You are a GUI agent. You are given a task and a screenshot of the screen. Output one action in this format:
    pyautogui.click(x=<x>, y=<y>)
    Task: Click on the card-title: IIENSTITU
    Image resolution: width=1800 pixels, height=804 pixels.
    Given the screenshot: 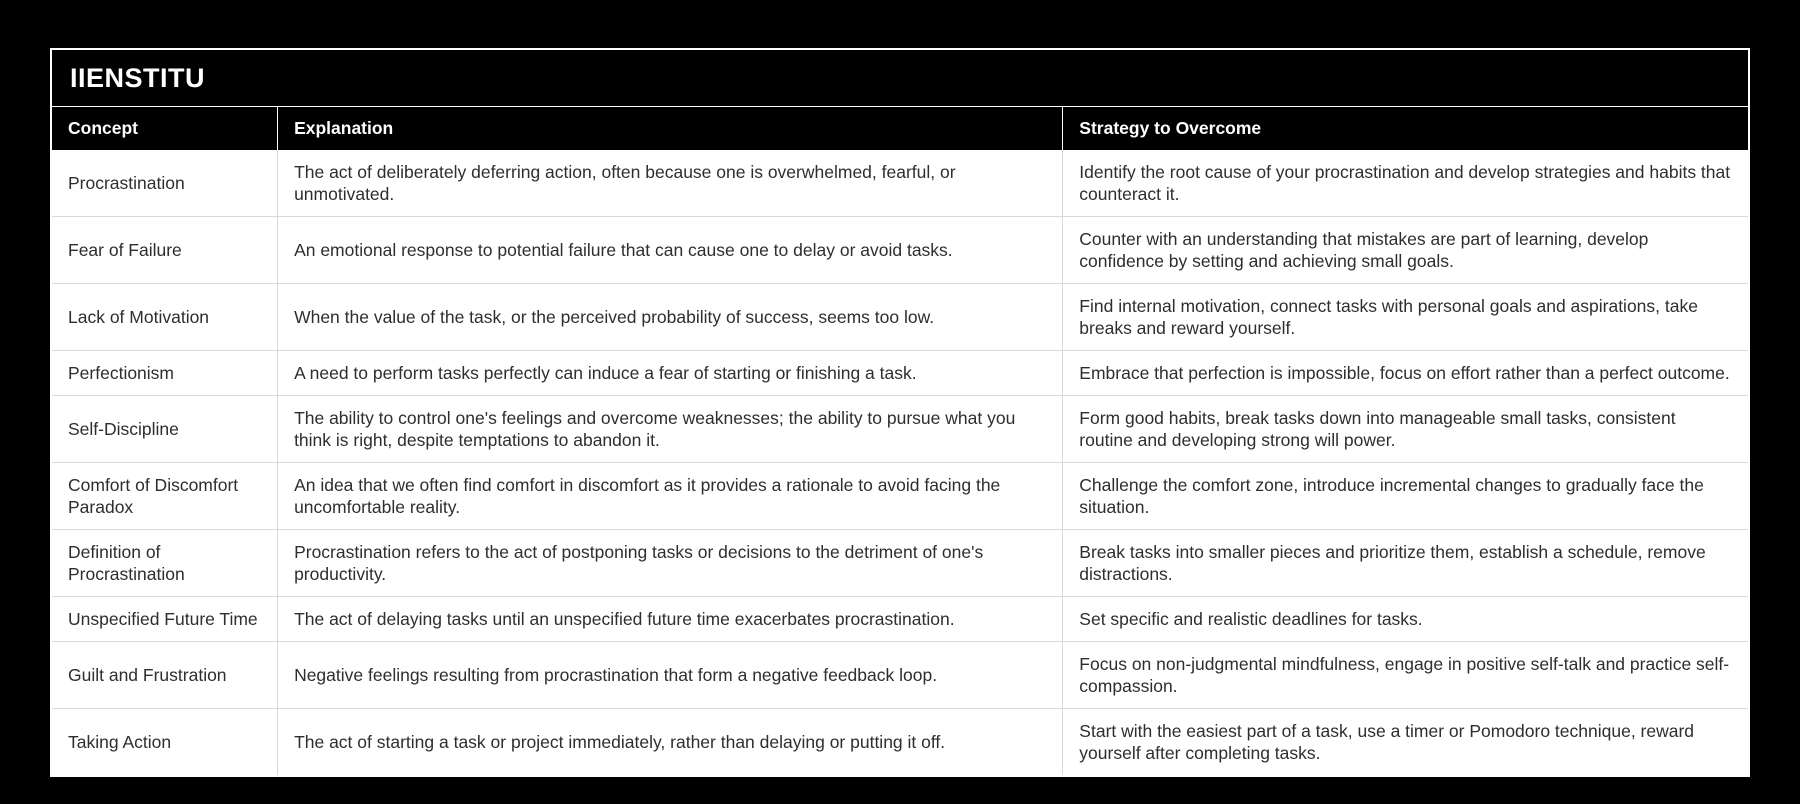 What is the action you would take?
    pyautogui.click(x=900, y=78)
    